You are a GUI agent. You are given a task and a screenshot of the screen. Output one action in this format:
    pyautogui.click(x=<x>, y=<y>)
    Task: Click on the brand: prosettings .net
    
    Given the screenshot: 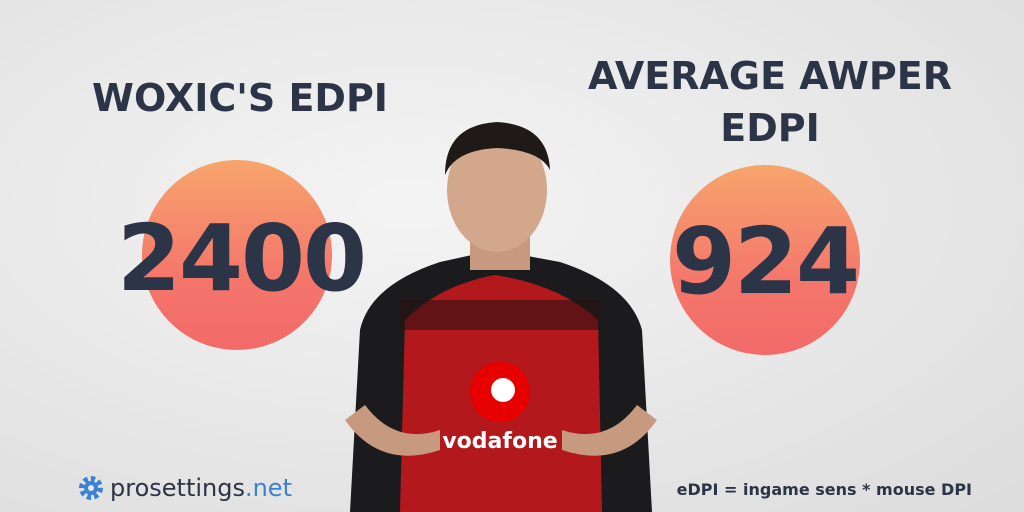 What is the action you would take?
    pyautogui.click(x=185, y=488)
    